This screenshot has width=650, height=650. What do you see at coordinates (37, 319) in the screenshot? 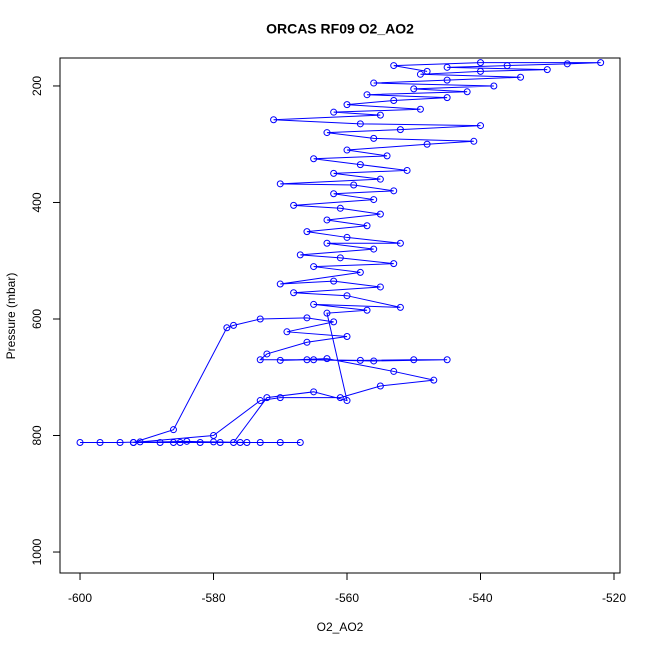
I see `y-tick-label: 600` at bounding box center [37, 319].